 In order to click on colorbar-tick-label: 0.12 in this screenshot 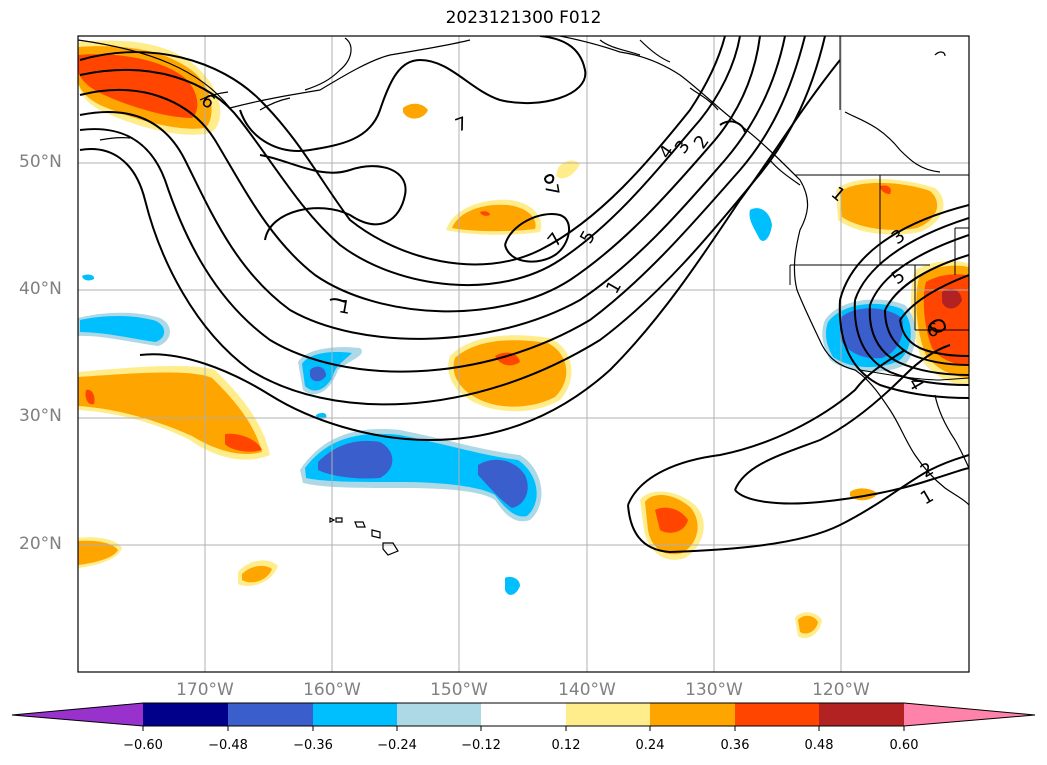, I will do `click(566, 745)`.